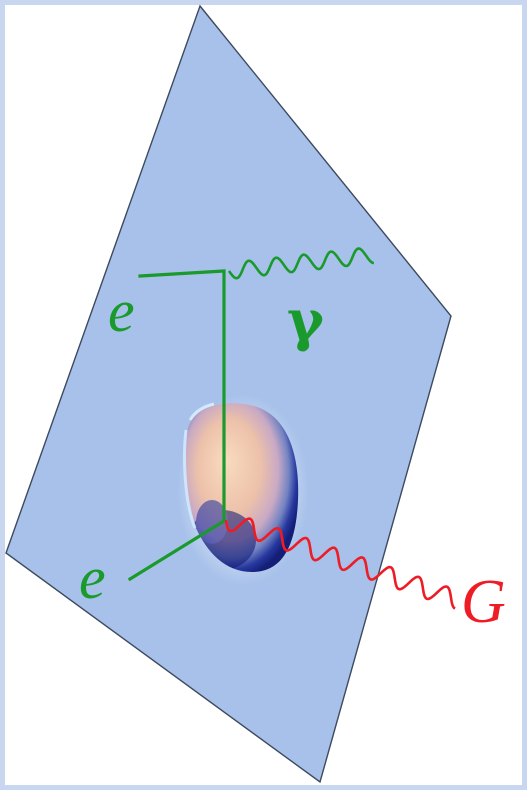  Describe the element at coordinates (306, 321) in the screenshot. I see `photon-label: γ` at that location.